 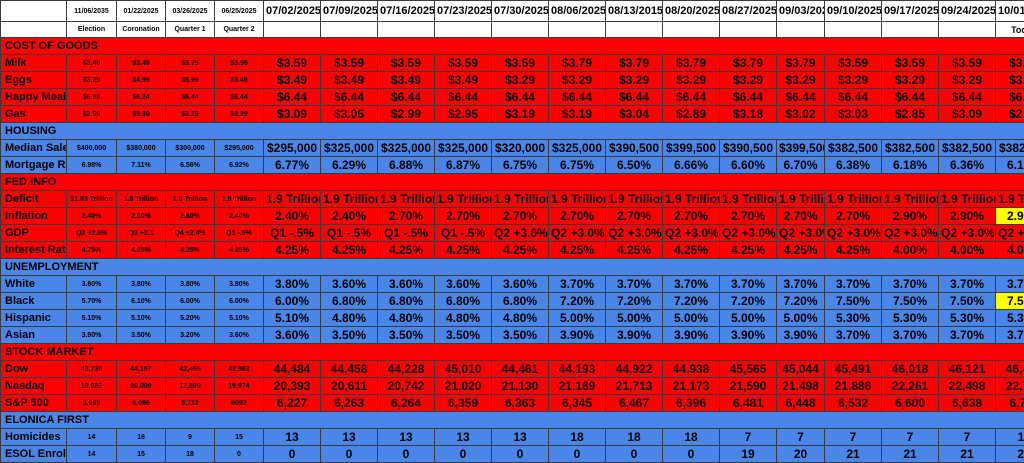 What do you see at coordinates (691, 11) in the screenshot?
I see `date-header-cell: 08/20/2025` at bounding box center [691, 11].